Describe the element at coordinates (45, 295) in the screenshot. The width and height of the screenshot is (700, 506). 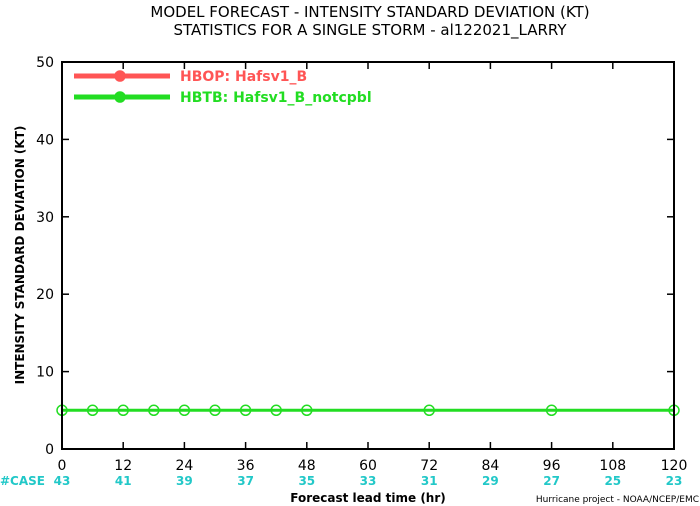
I see `y-tick-label: 20` at that location.